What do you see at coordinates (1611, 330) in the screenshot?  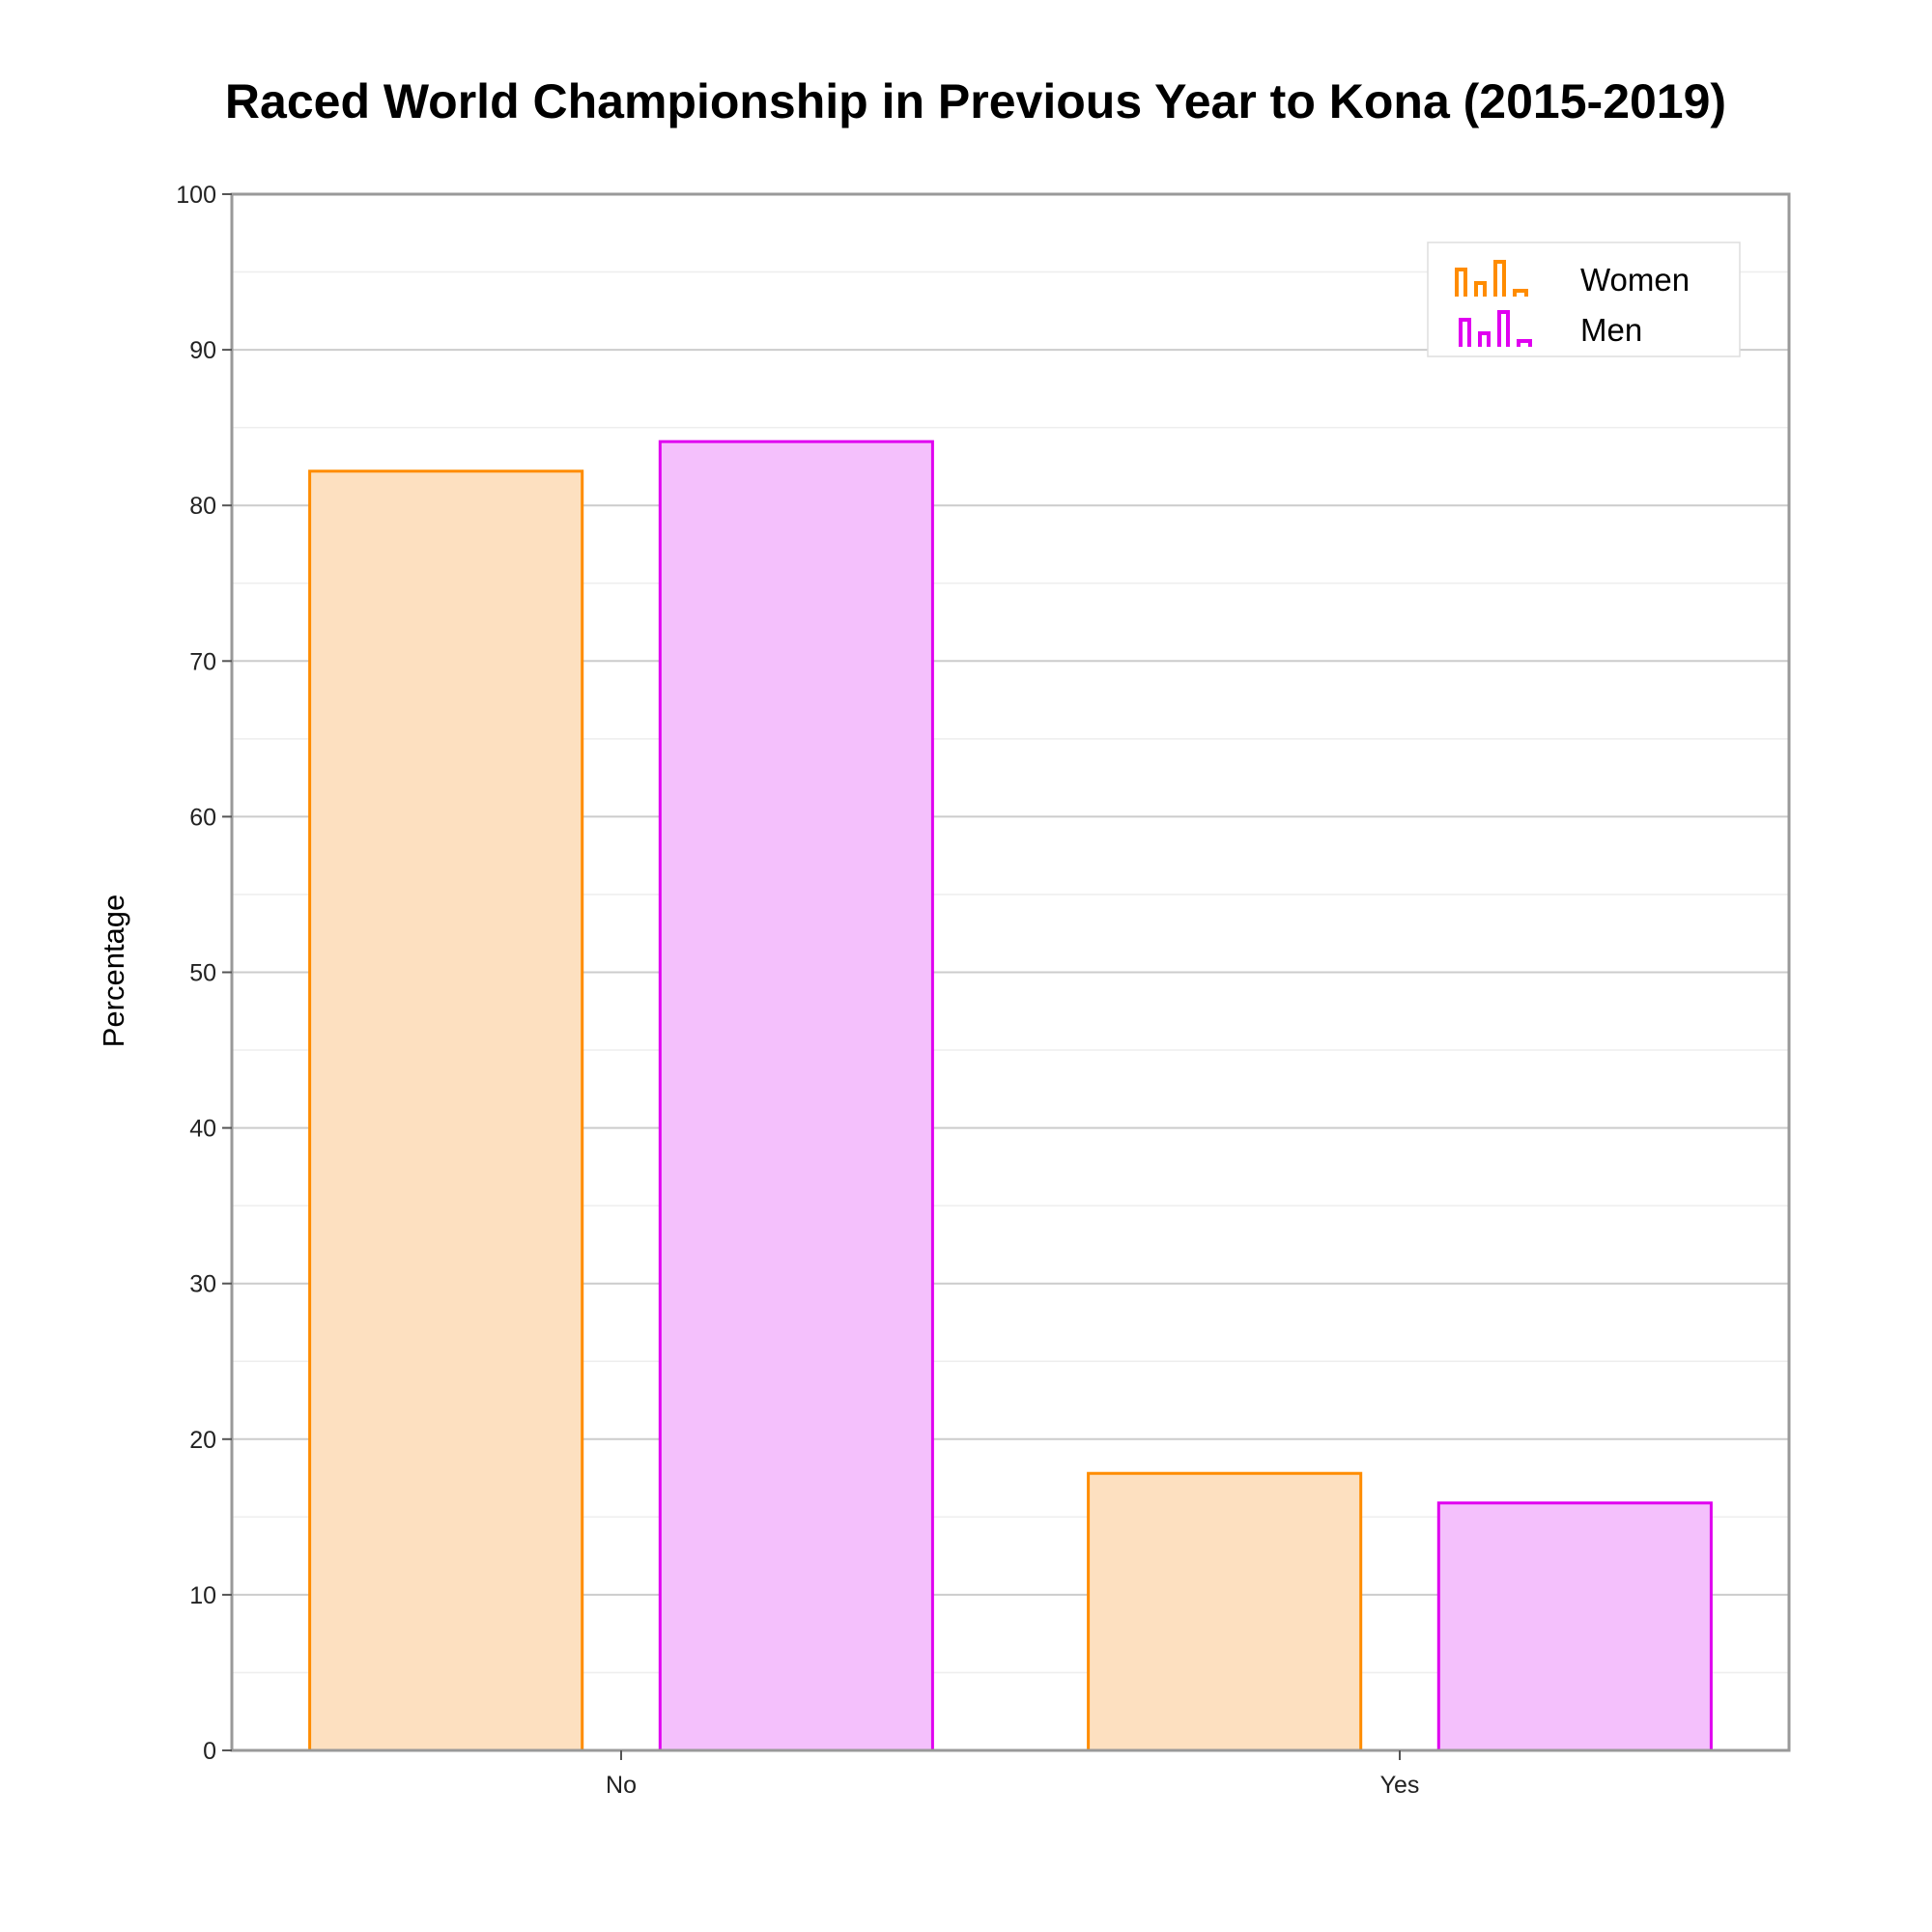 I see `legend-label-men: Men` at bounding box center [1611, 330].